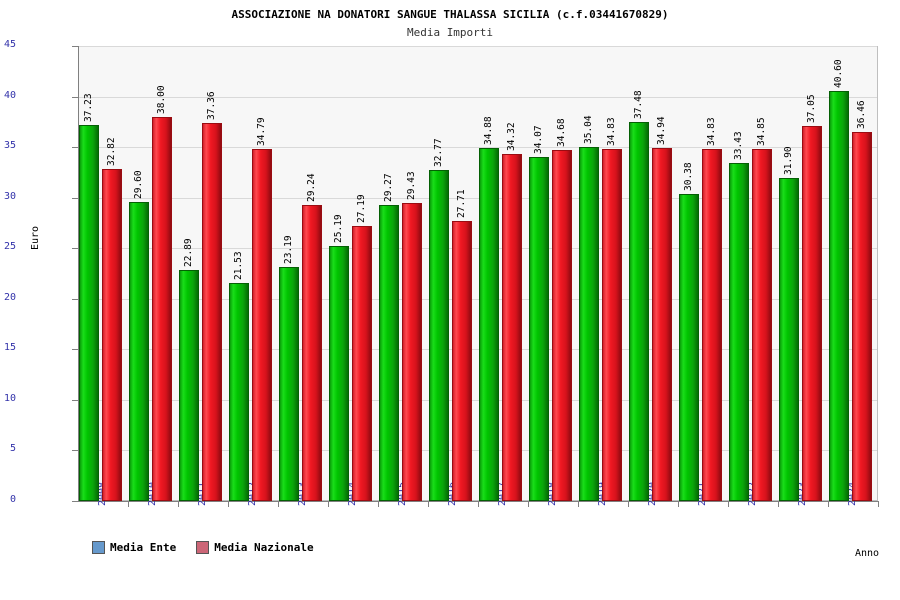 Image resolution: width=900 pixels, height=600 pixels. Describe the element at coordinates (561, 133) in the screenshot. I see `bar-value-label: 34.68` at that location.